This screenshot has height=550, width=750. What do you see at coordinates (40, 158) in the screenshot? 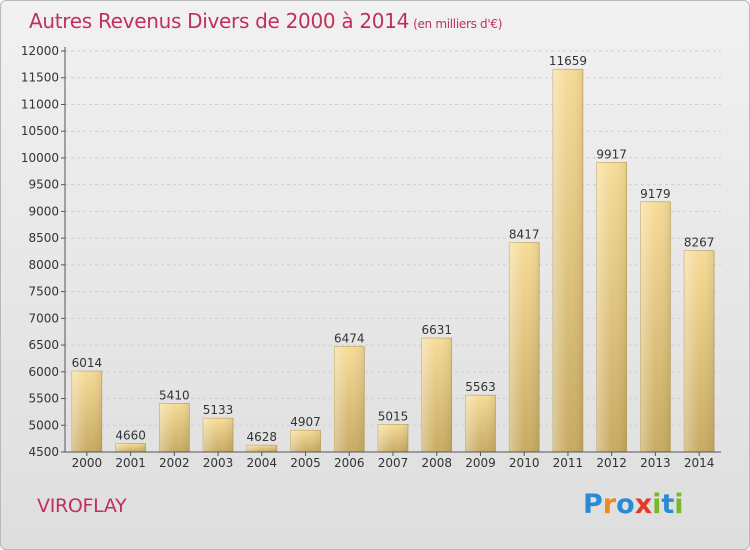
I see `y-tick-label: 10000` at bounding box center [40, 158].